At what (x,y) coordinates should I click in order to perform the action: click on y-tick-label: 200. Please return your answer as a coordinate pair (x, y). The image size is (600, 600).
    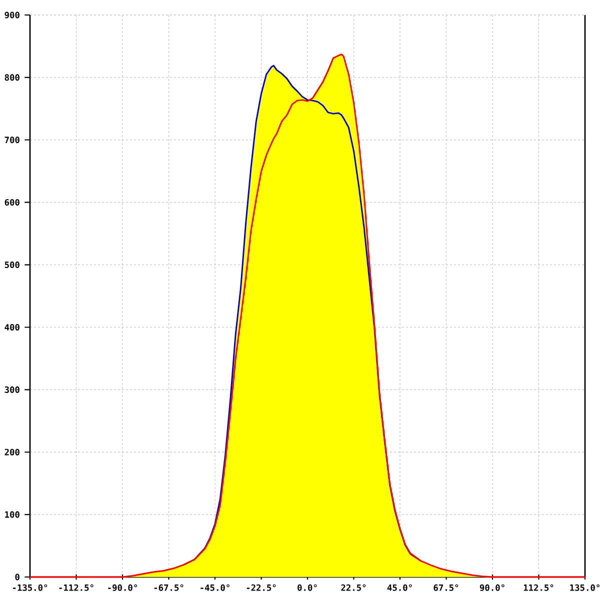
    Looking at the image, I should click on (12, 452).